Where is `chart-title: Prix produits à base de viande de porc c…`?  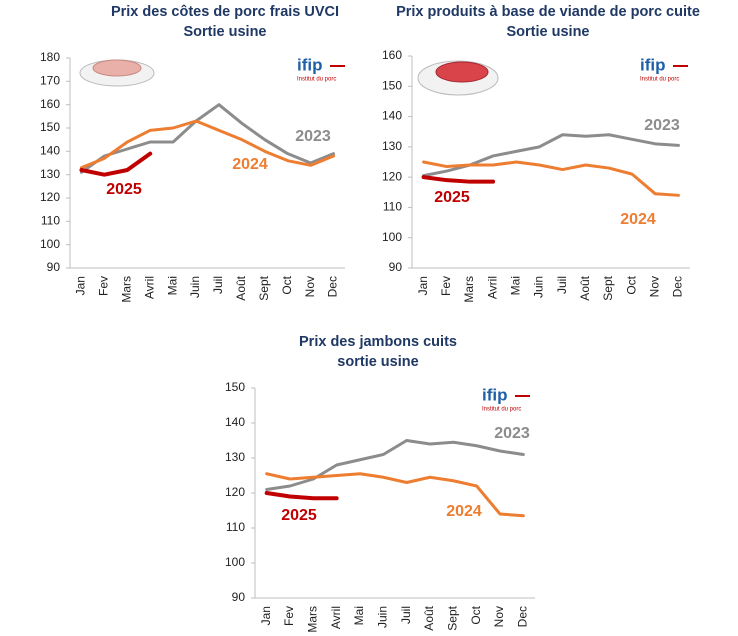 chart-title: Prix produits à base de viande de porc c… is located at coordinates (548, 12).